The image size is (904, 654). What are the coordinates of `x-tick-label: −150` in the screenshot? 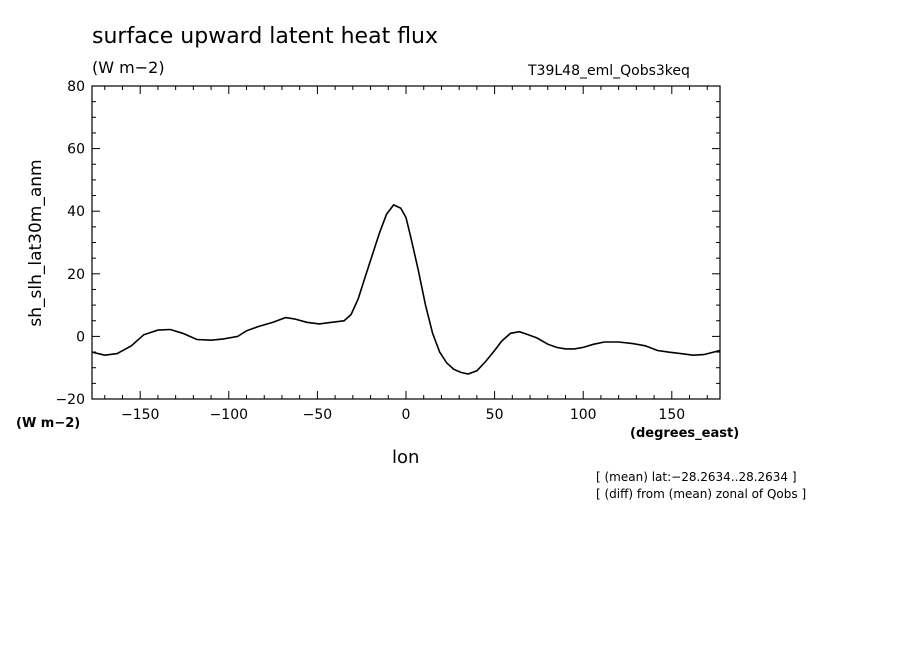 It's located at (140, 415).